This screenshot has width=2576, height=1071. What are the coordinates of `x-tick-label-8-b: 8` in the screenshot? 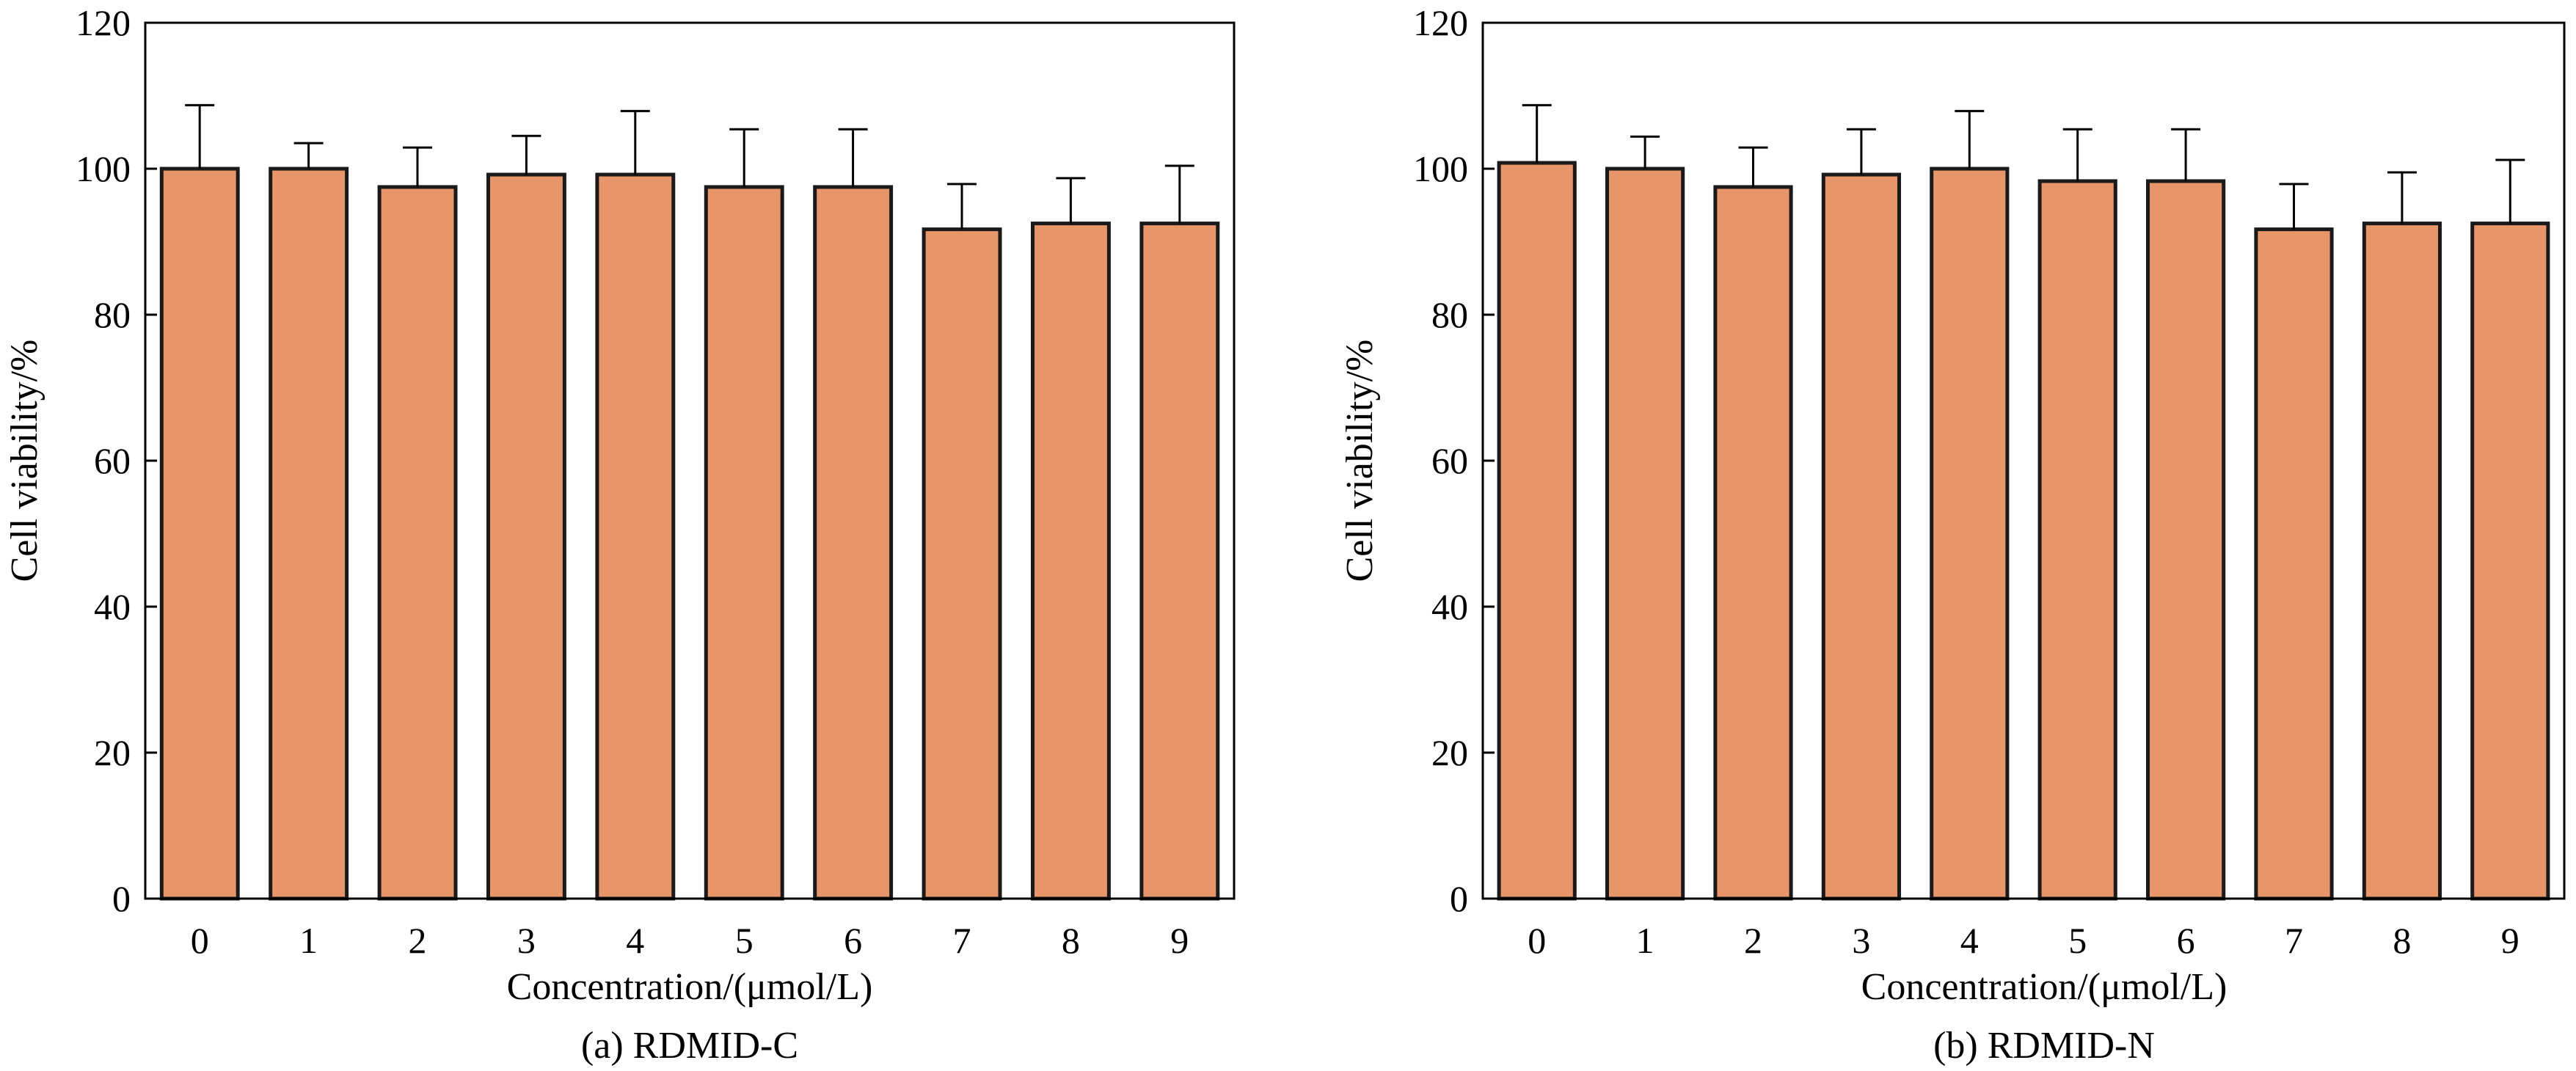 It's located at (2402, 940).